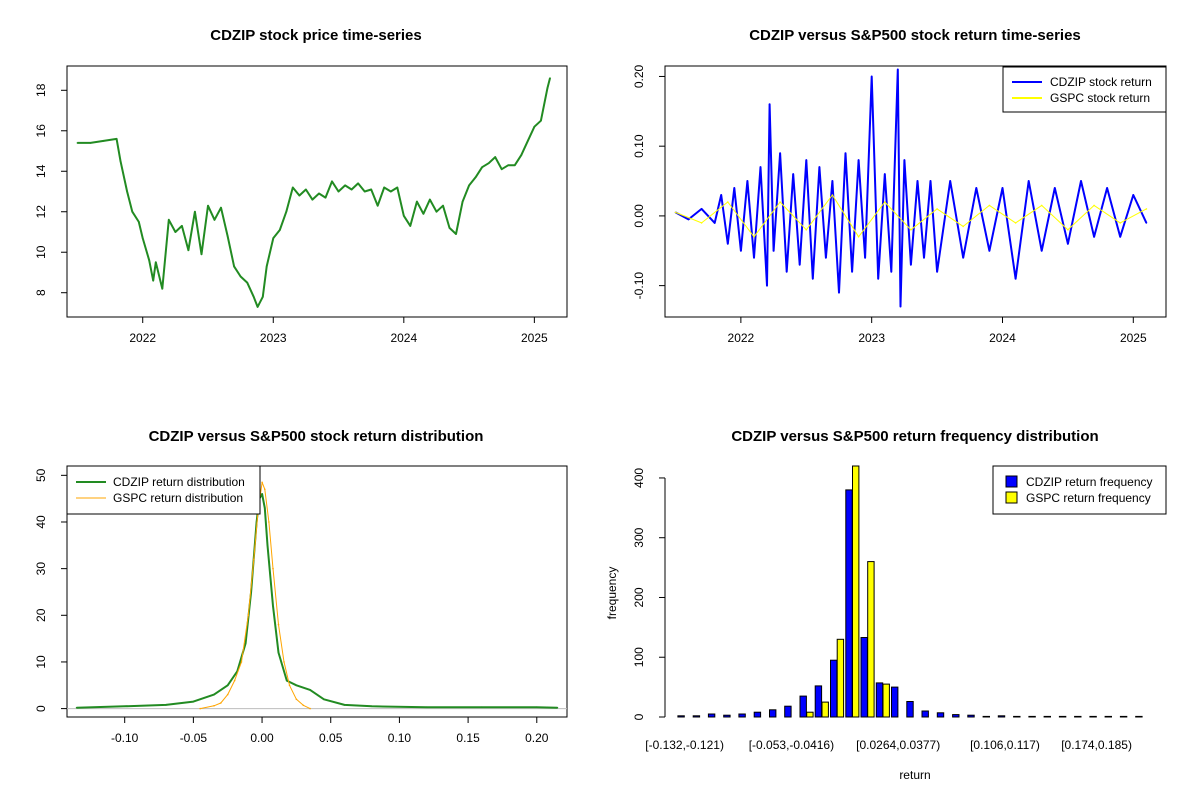 This screenshot has height=800, width=1200. I want to click on legend-swatch-gspc-freq, so click(1011, 497).